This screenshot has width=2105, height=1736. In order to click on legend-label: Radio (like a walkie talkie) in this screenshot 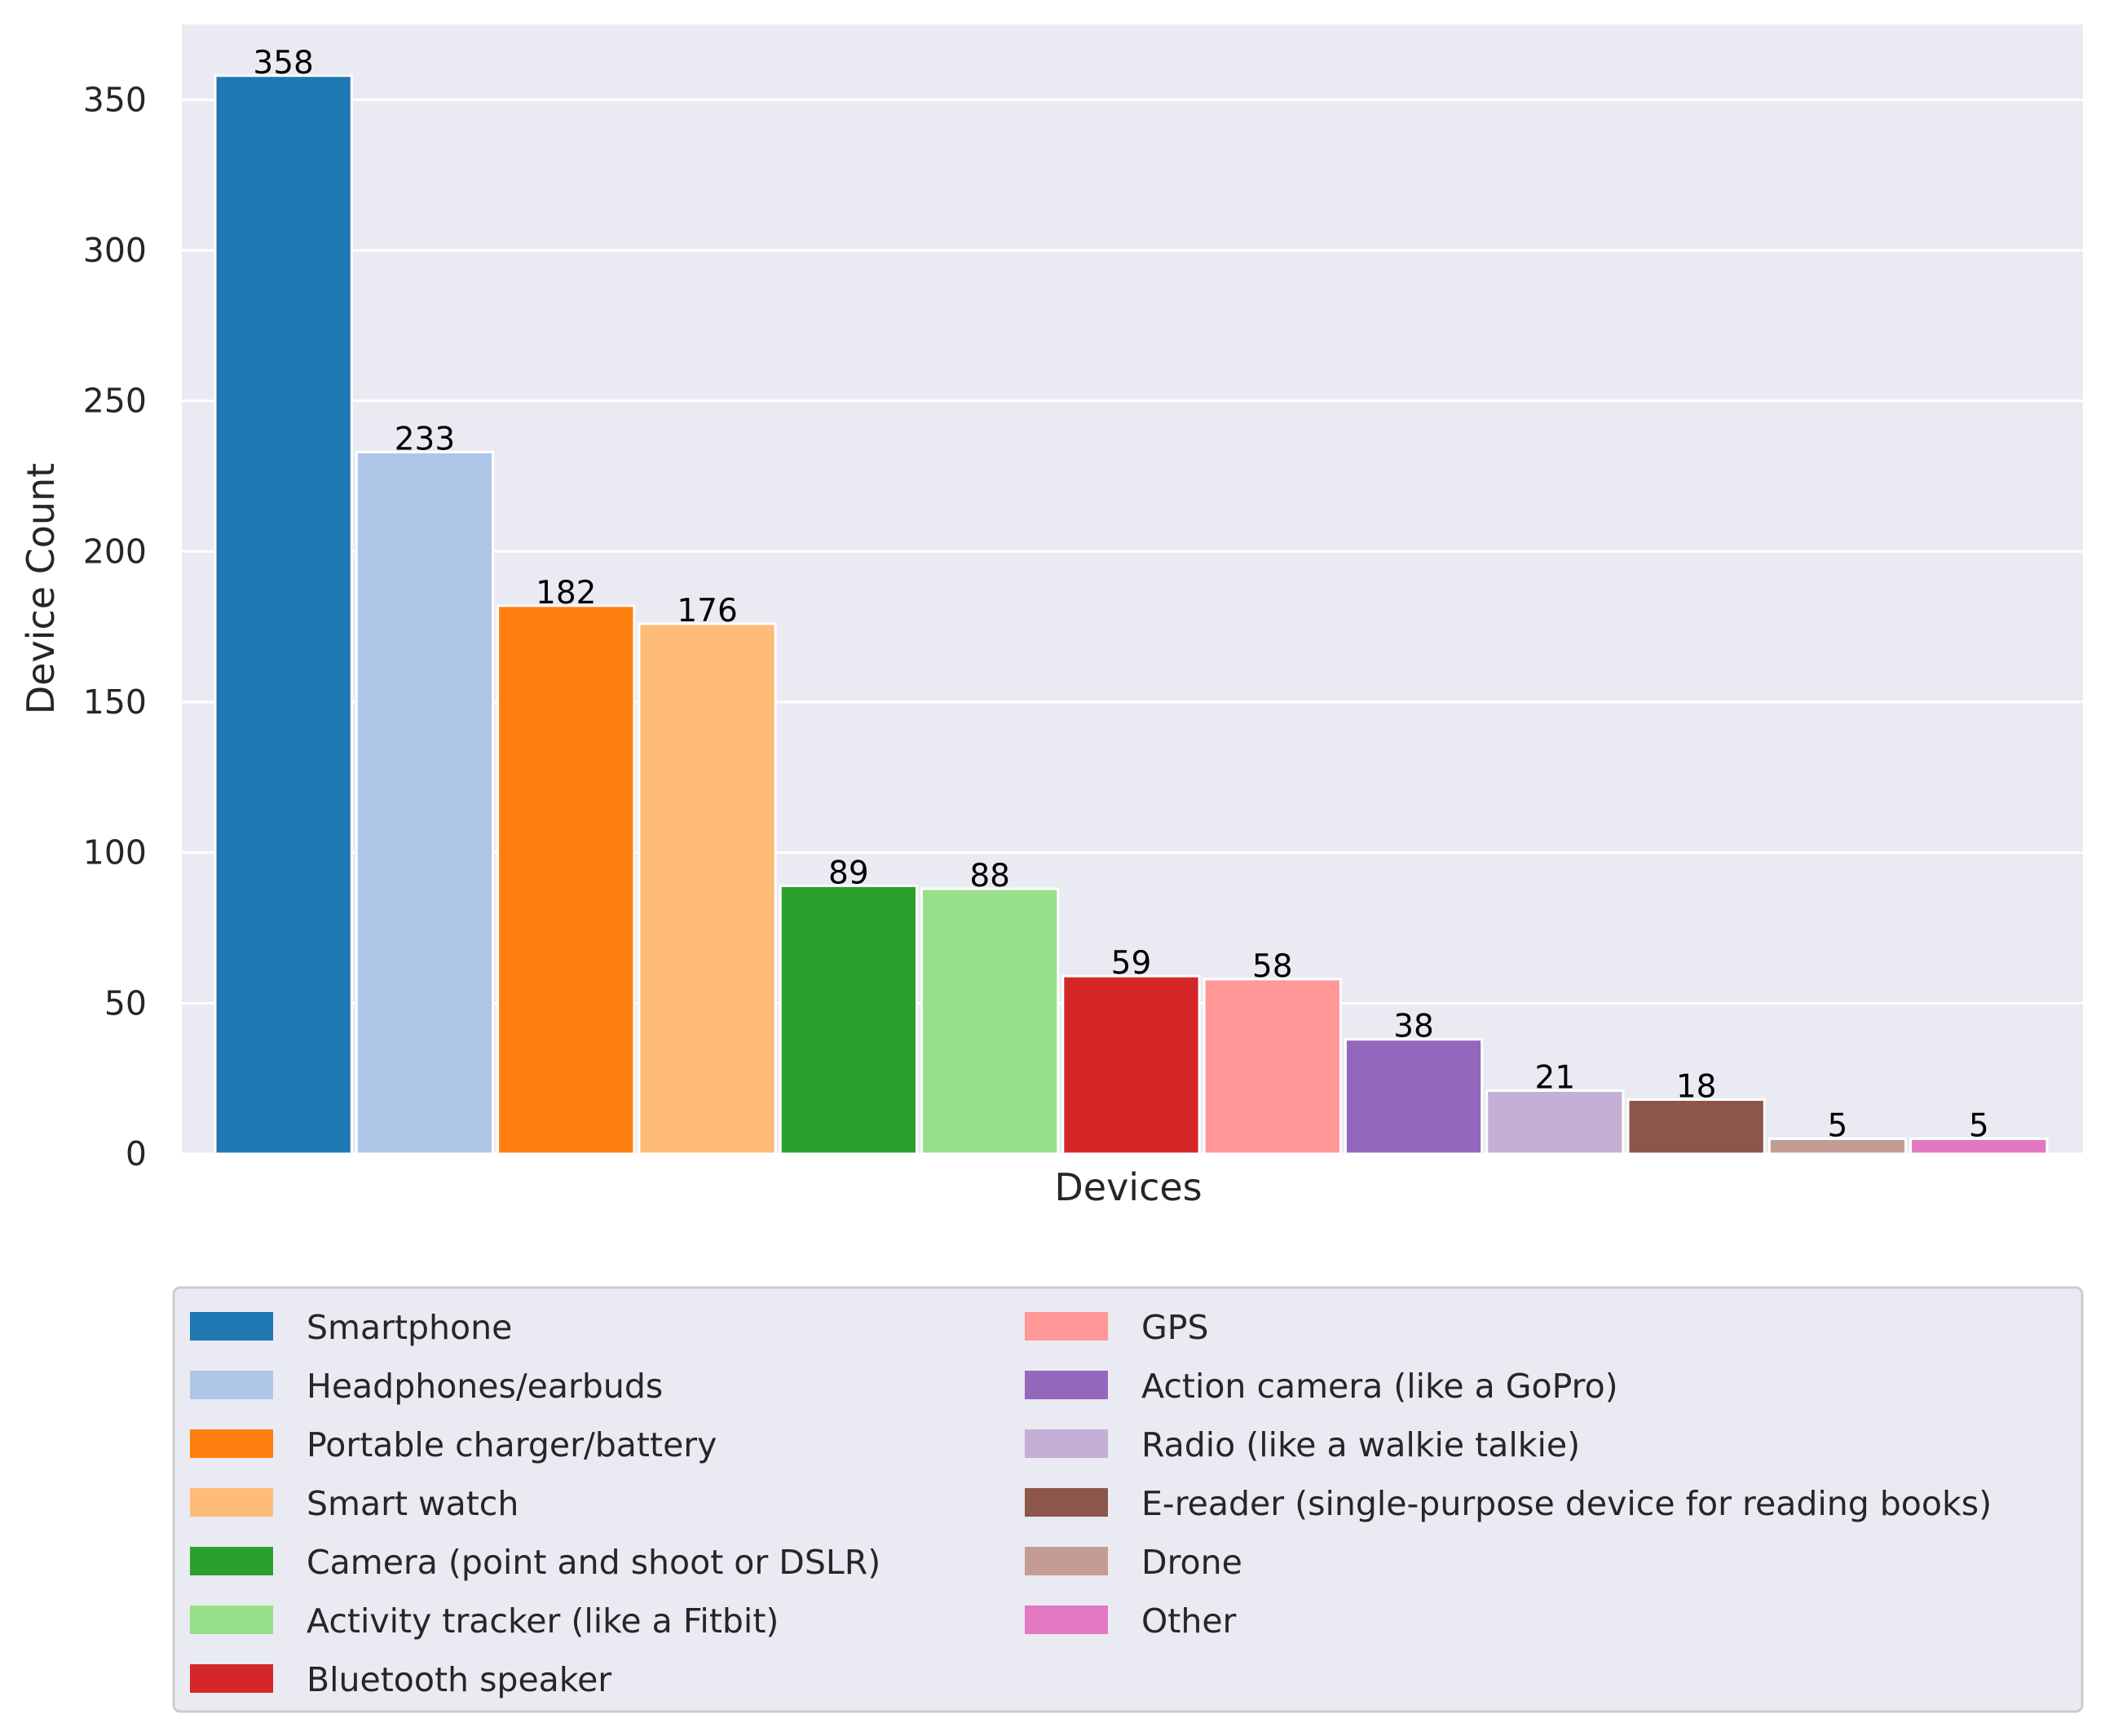, I will do `click(1360, 1444)`.